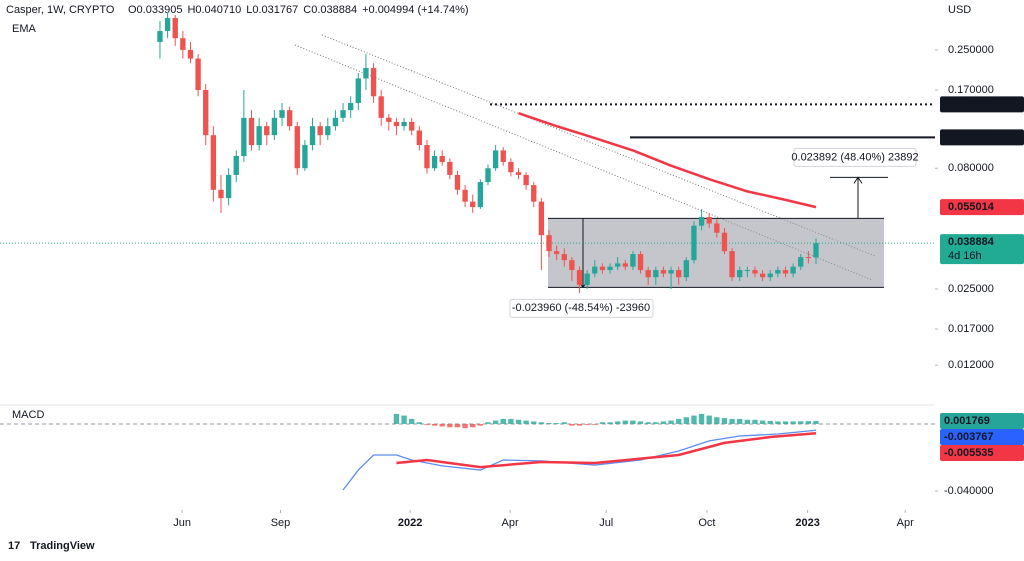 This screenshot has height=561, width=1024. Describe the element at coordinates (415, 10) in the screenshot. I see `header-value: +0.004994 (+14.74%)` at that location.